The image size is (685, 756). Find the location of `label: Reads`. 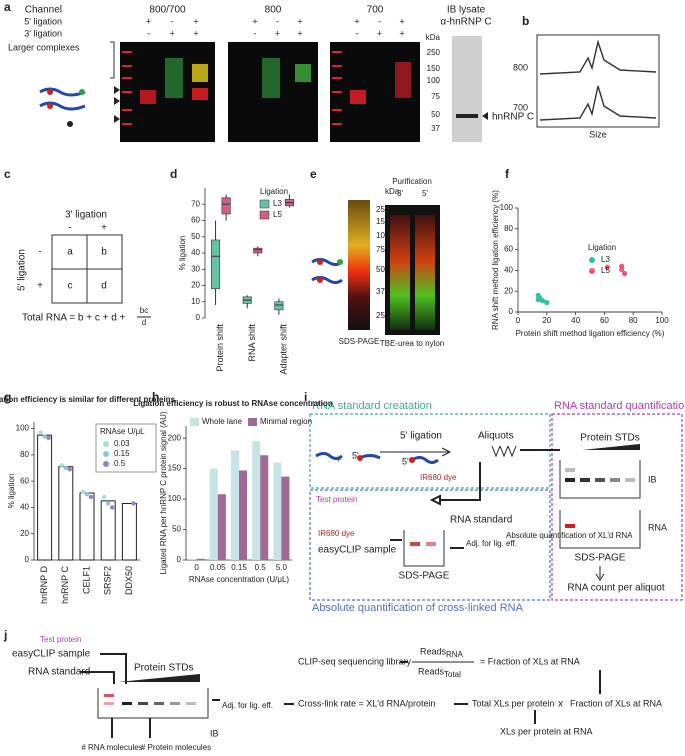

label: Reads is located at coordinates (431, 671).